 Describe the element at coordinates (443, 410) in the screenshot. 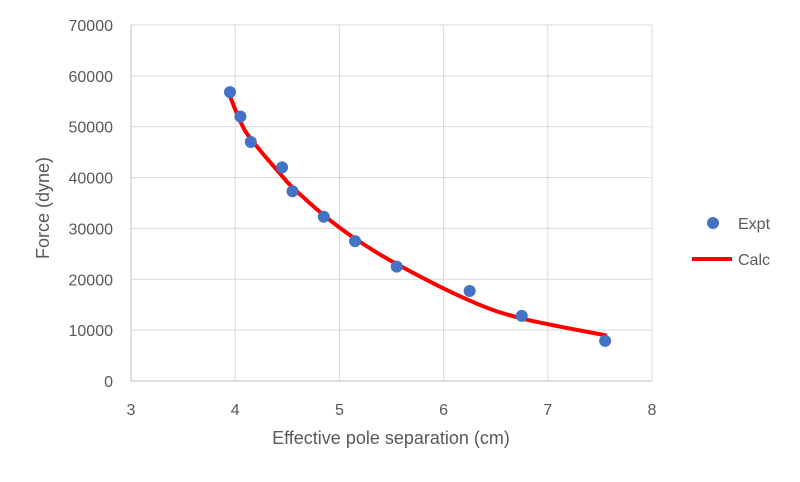

I see `x-tick-label: 6` at that location.